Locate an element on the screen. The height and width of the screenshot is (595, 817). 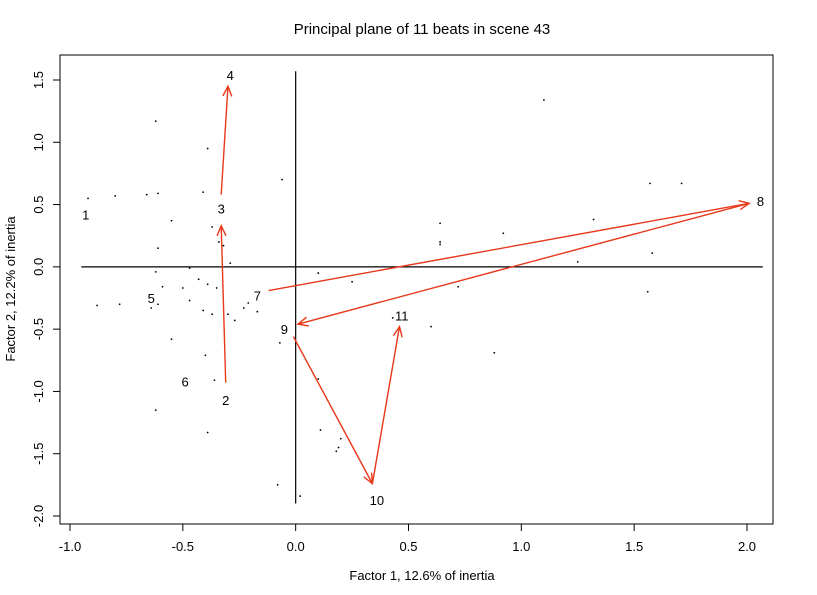
beat-label-9: 9 is located at coordinates (284, 329).